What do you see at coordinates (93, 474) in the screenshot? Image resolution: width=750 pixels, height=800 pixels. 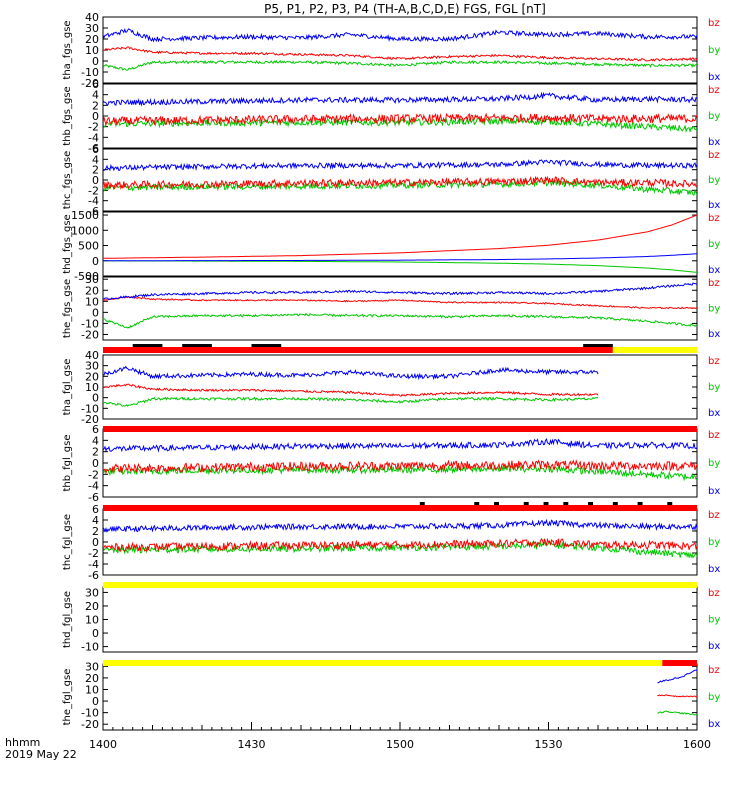 I see `y-tick-label: -2` at bounding box center [93, 474].